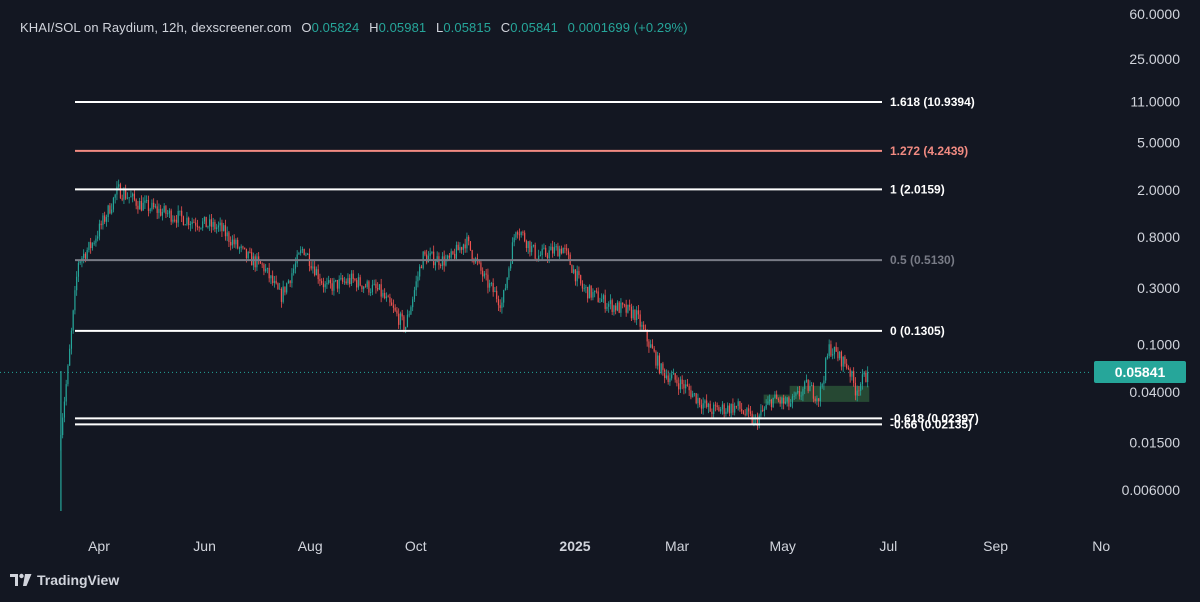 The width and height of the screenshot is (1200, 602). I want to click on open-label: O, so click(306, 27).